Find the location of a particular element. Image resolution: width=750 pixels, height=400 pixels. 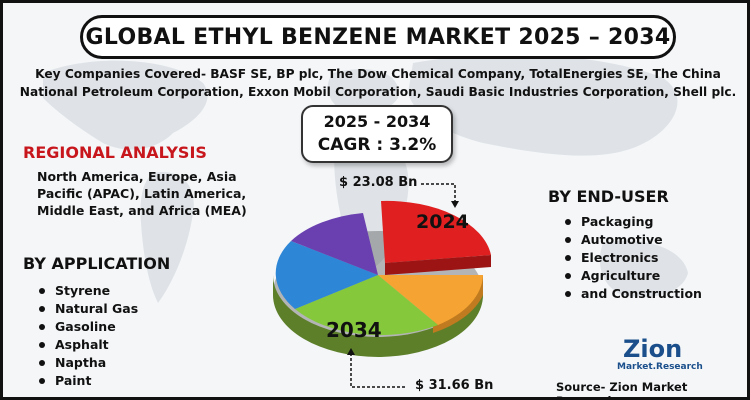

pie-slice-red is located at coordinates (436, 231).